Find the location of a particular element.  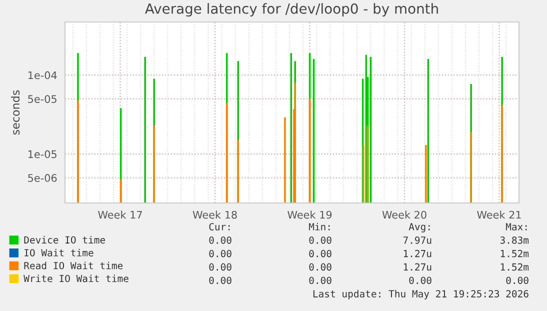

x-tick-label: Week 18 is located at coordinates (214, 214).